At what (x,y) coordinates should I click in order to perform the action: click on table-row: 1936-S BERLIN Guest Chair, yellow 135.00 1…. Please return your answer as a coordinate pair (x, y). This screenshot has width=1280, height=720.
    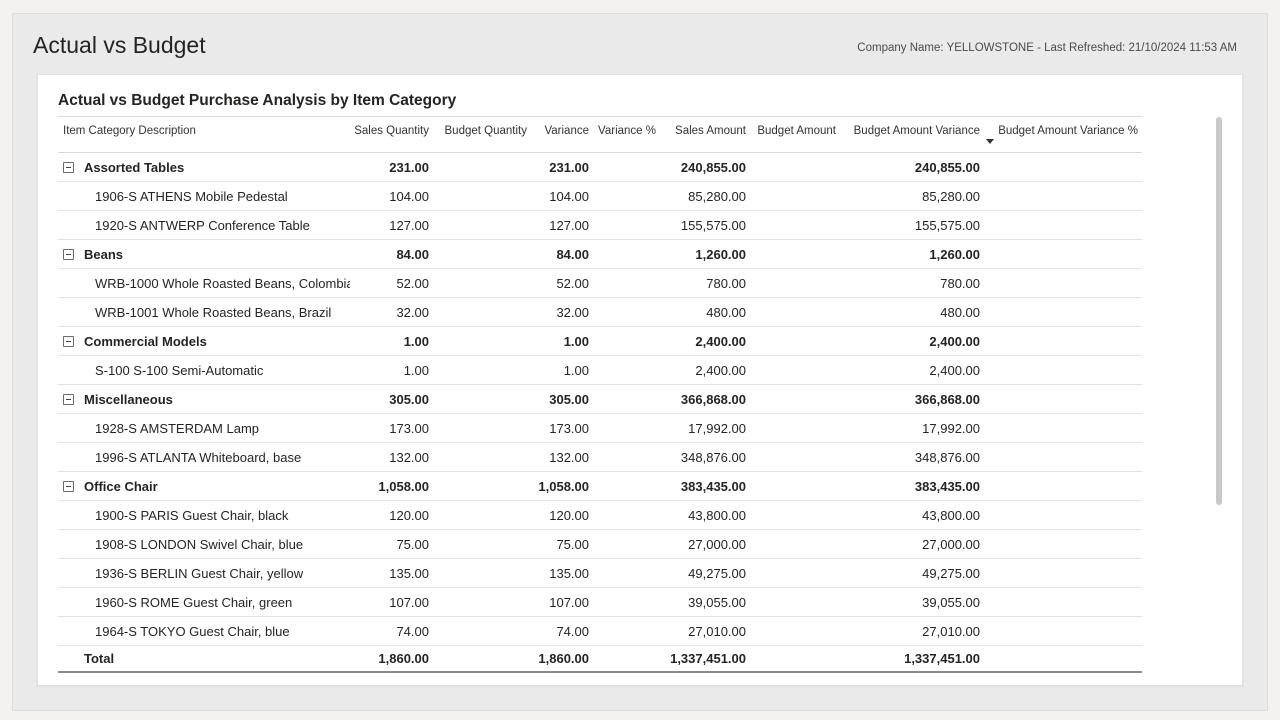
    Looking at the image, I should click on (600, 573).